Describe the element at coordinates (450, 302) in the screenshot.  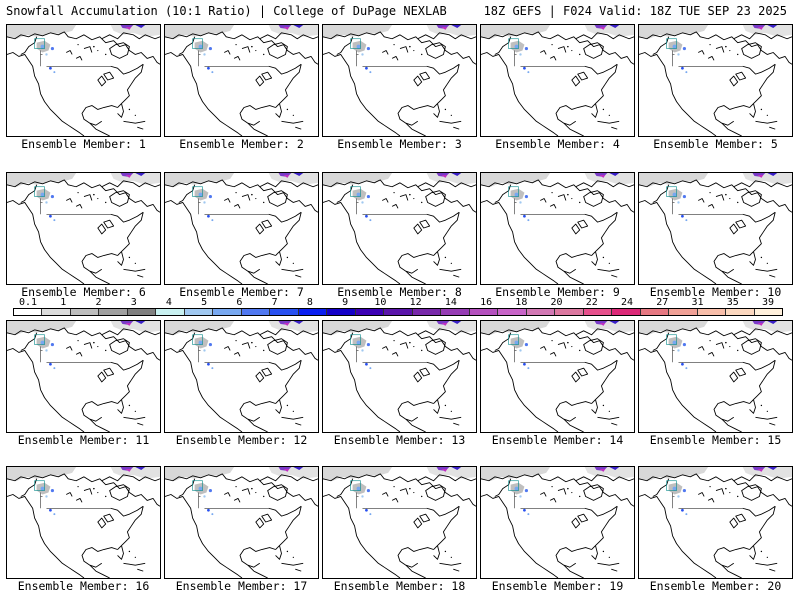
I see `colorbar-tick-label: 14` at that location.